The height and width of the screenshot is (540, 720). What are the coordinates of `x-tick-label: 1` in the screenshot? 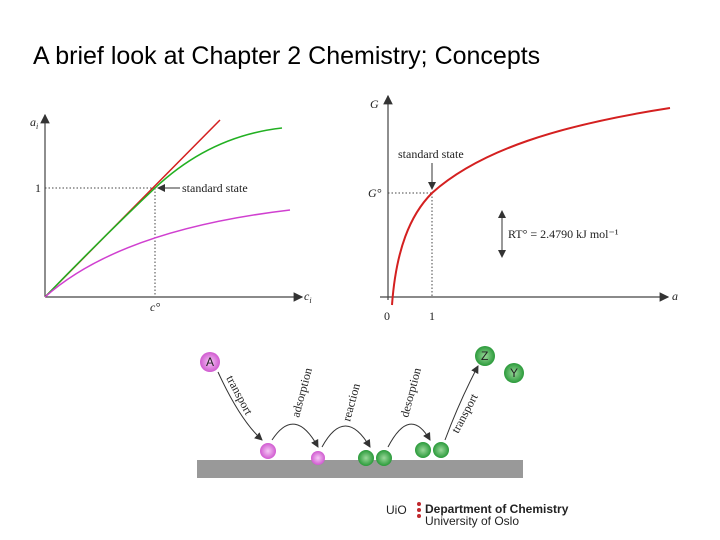 It's located at (432, 316).